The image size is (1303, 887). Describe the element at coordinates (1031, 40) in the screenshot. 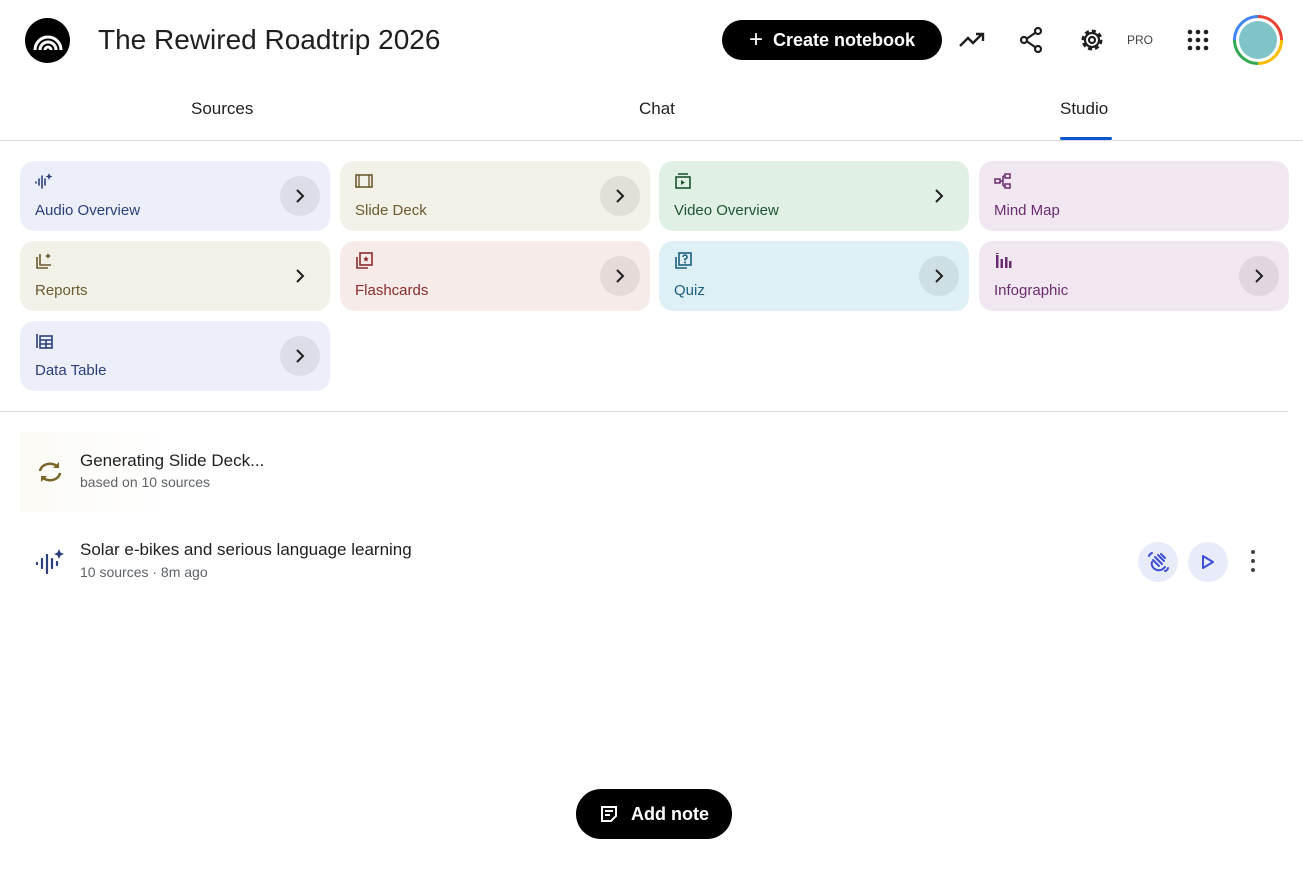

I see `share-icon` at that location.